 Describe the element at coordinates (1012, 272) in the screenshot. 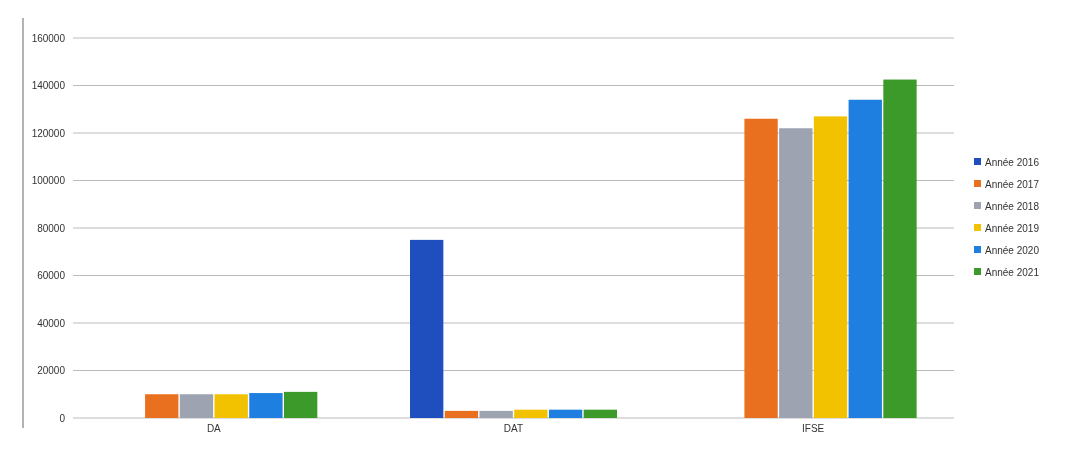

I see `legend-label: Année 2021` at that location.